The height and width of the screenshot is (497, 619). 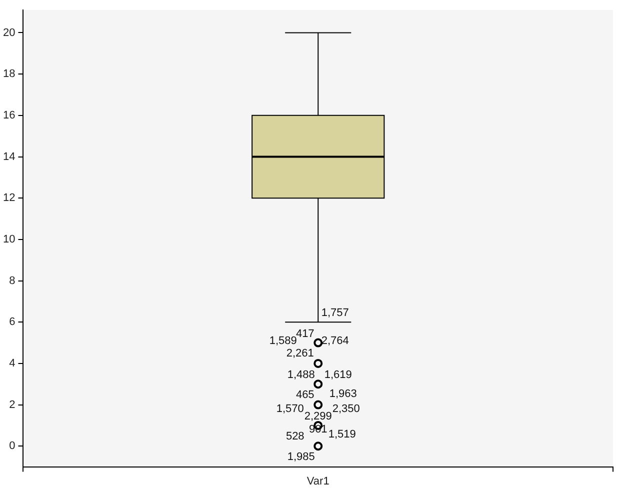 What do you see at coordinates (9, 239) in the screenshot?
I see `y-tick-label: 10` at bounding box center [9, 239].